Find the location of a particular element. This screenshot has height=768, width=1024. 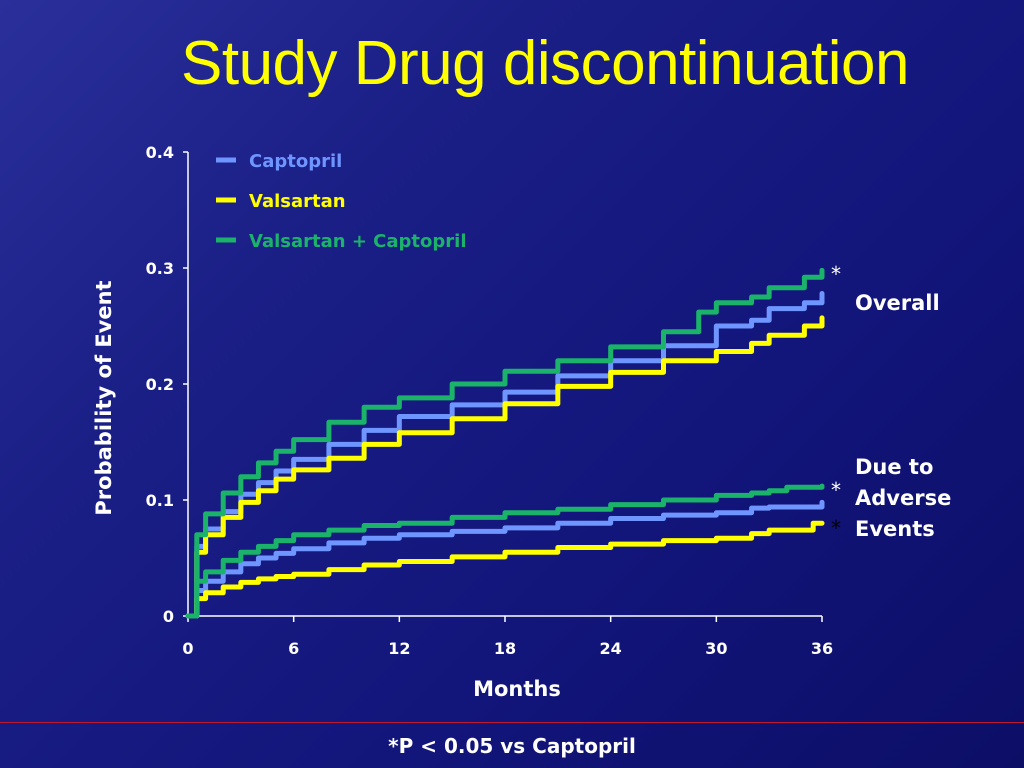

y-axis-label: Probability of Event is located at coordinates (104, 397).